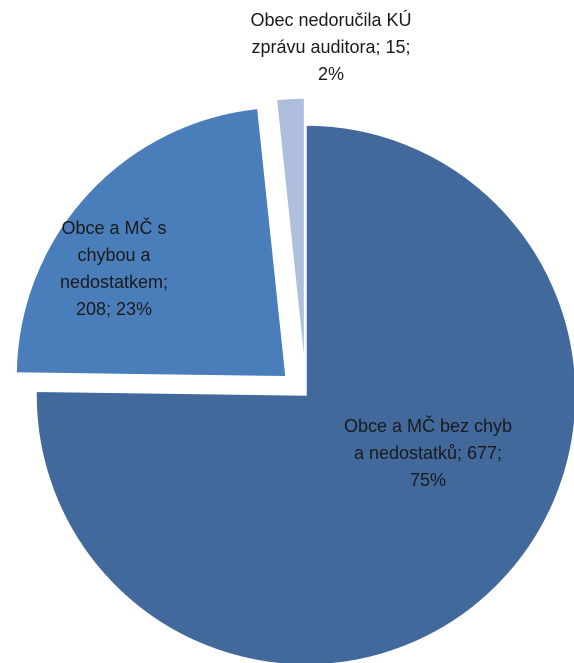  What do you see at coordinates (114, 268) in the screenshot?
I see `slice-label-2: Obce a MČ s chybou a nedostatkem; 208; 23%` at bounding box center [114, 268].